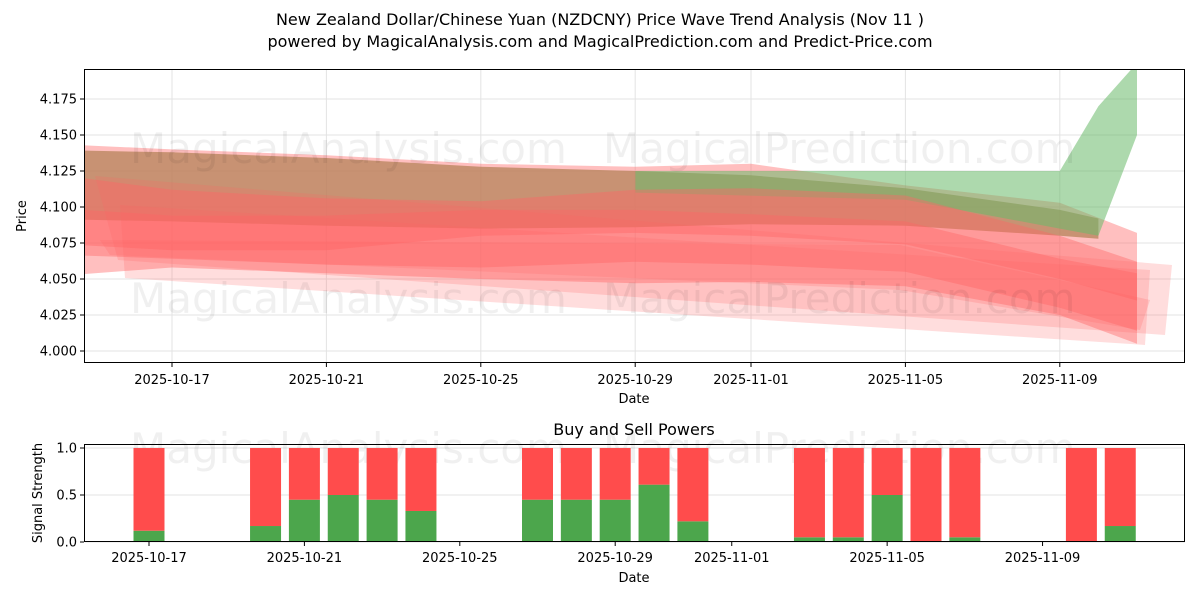 The width and height of the screenshot is (1200, 600). Describe the element at coordinates (634, 429) in the screenshot. I see `signal-title: Buy and Sell Powers` at that location.